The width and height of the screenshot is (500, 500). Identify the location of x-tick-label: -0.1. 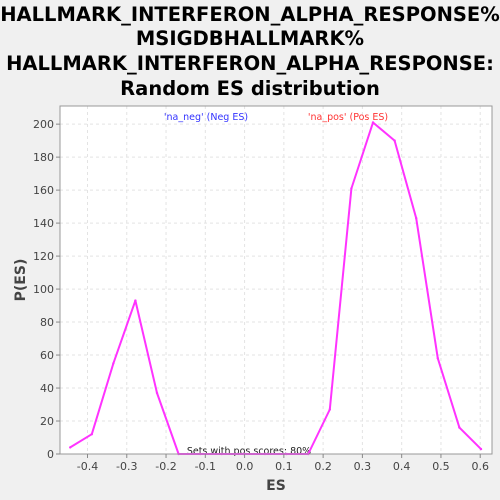
(205, 466).